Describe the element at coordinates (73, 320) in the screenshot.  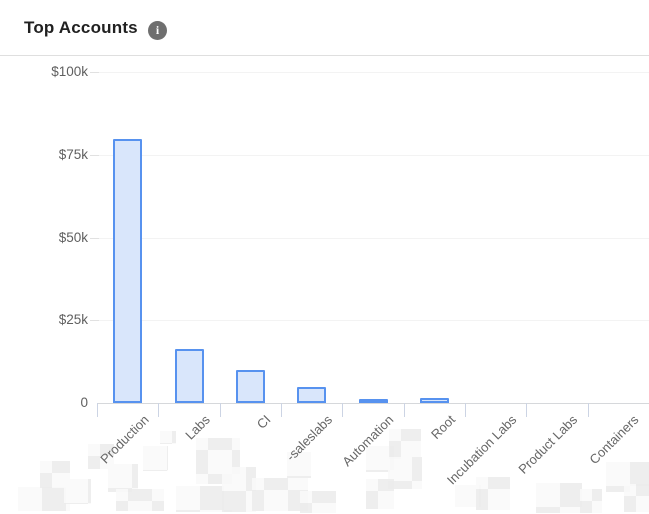
I see `y-axis-tick-label: $25k` at that location.